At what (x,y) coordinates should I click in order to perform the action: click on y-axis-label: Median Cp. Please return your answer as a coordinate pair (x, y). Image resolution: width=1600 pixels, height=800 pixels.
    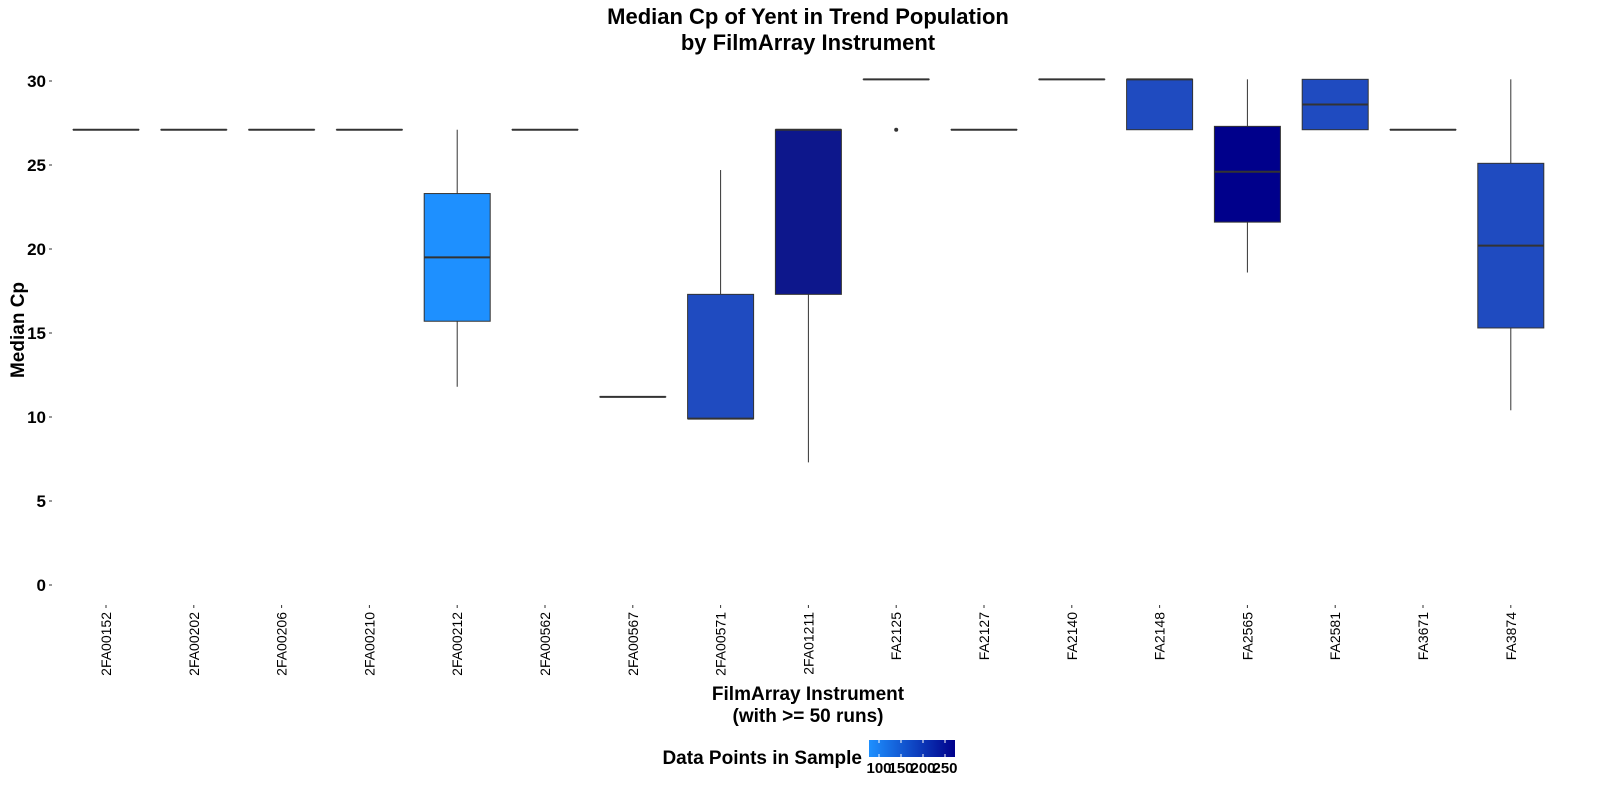
    Looking at the image, I should click on (18, 330).